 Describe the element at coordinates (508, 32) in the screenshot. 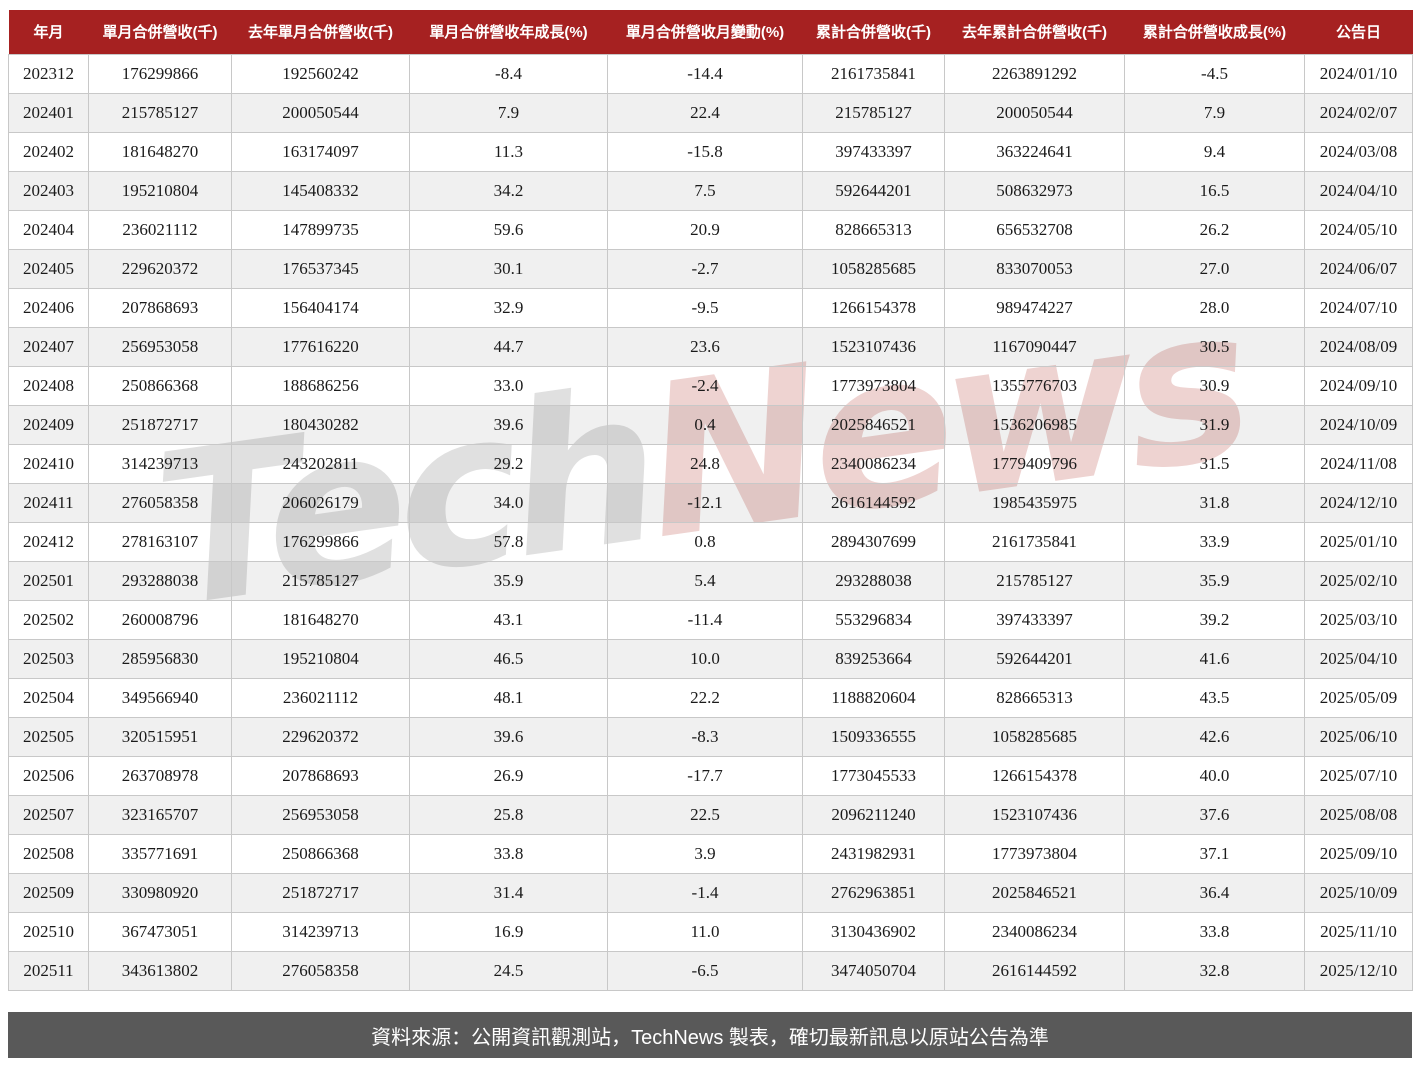

I see `column-header-3: 單月合併營收年成長(%)` at that location.